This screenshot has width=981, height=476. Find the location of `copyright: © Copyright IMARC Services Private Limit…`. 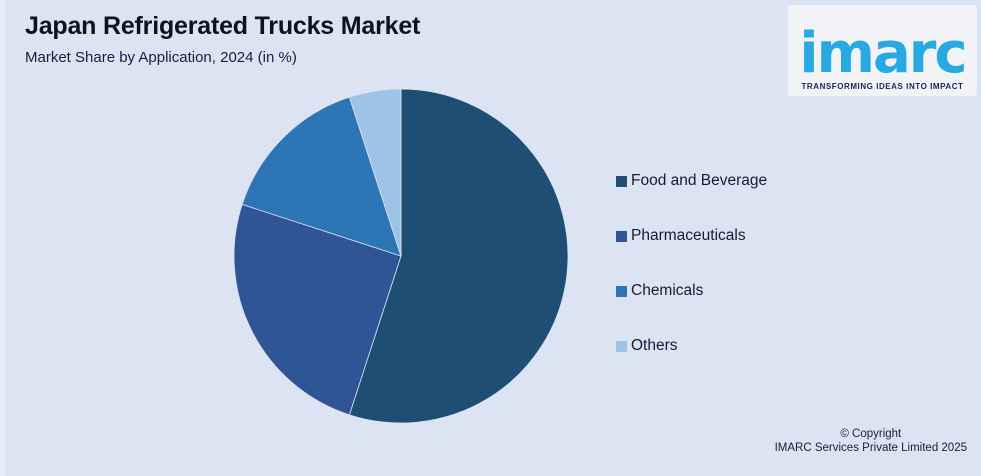

copyright: © Copyright IMARC Services Private Limit… is located at coordinates (871, 441).